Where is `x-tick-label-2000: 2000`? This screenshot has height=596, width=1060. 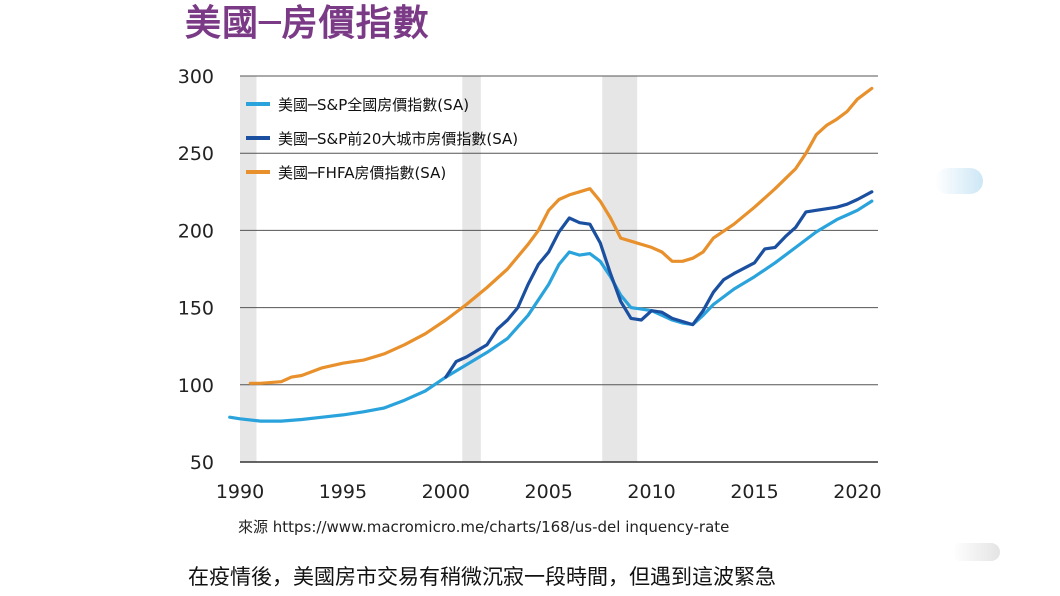 x-tick-label-2000: 2000 is located at coordinates (446, 492).